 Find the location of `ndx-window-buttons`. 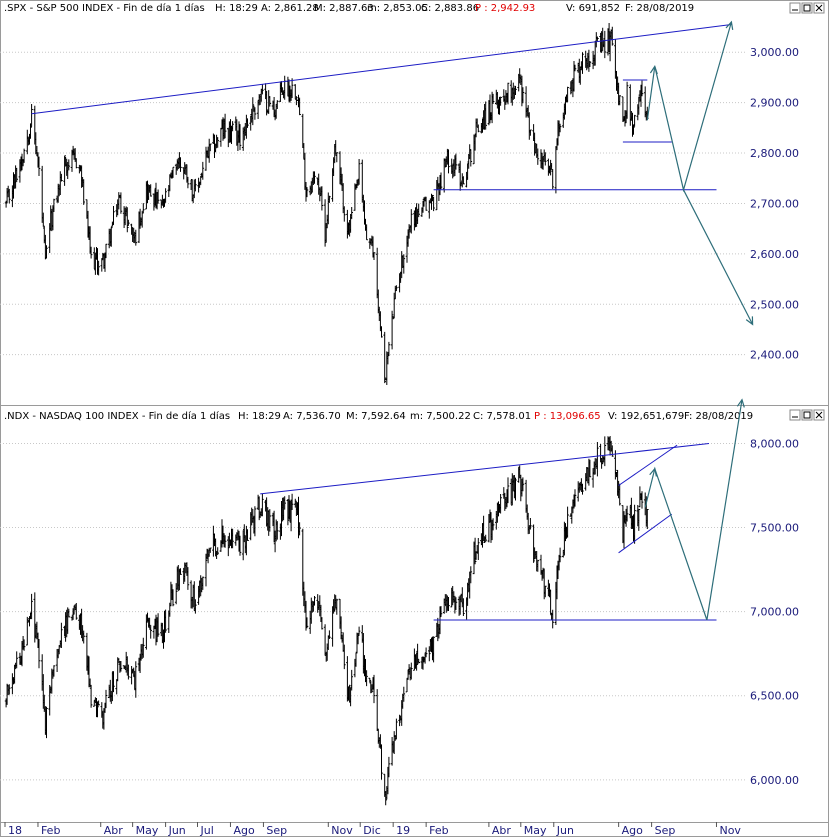

ndx-window-buttons is located at coordinates (807, 415).